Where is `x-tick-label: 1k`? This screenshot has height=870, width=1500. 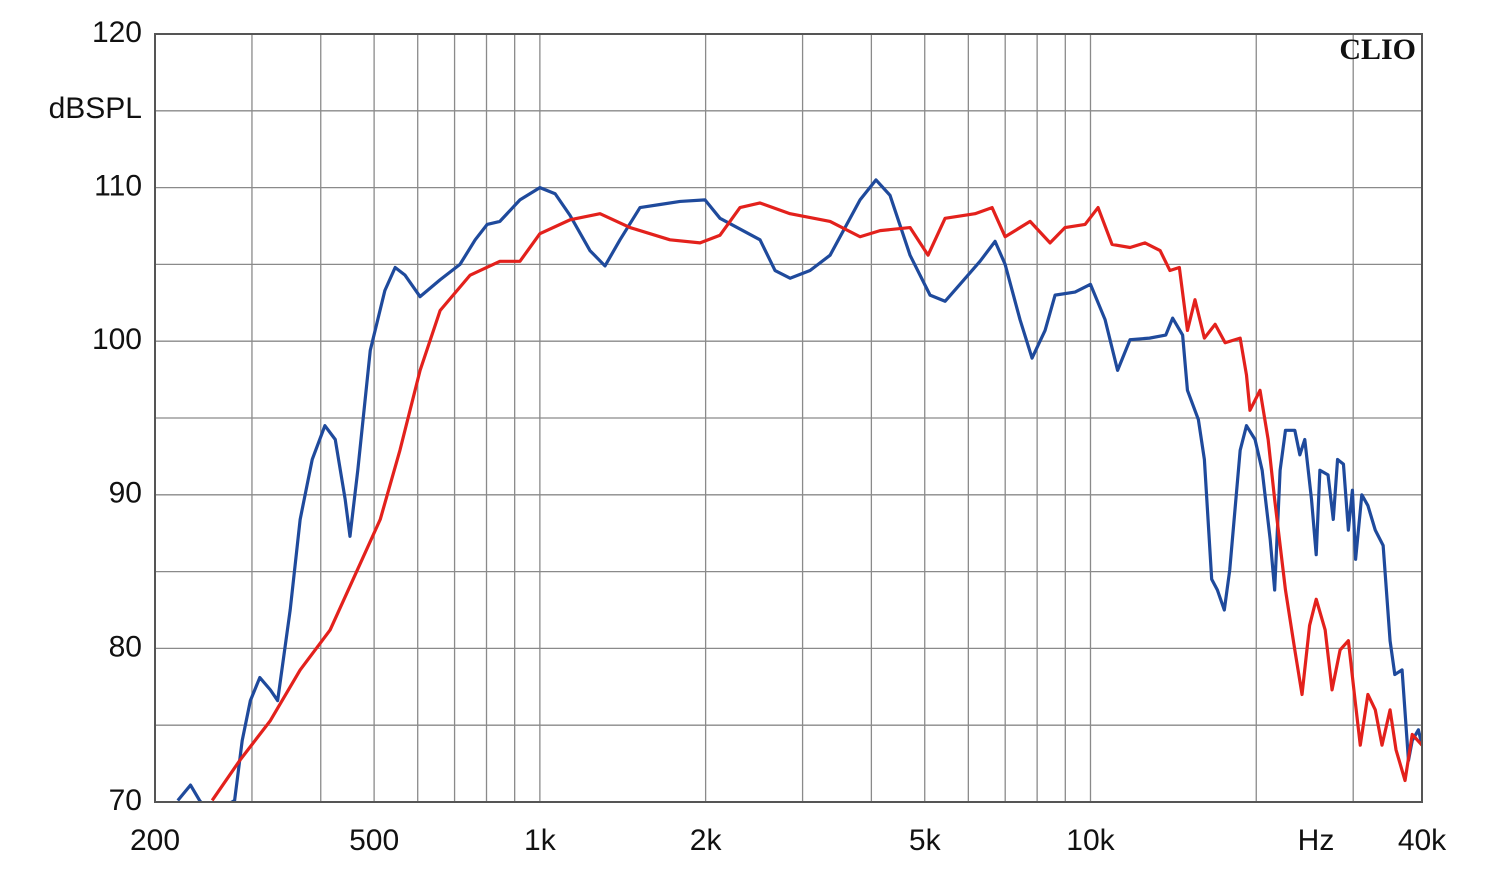
x-tick-label: 1k is located at coordinates (540, 840).